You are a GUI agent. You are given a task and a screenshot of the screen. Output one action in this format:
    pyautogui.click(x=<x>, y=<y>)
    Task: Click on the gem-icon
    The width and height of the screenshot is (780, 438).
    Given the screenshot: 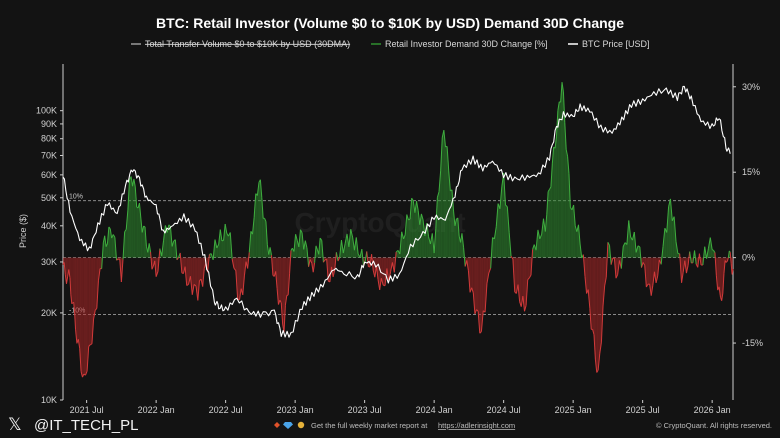 What is the action you would take?
    pyautogui.click(x=288, y=425)
    